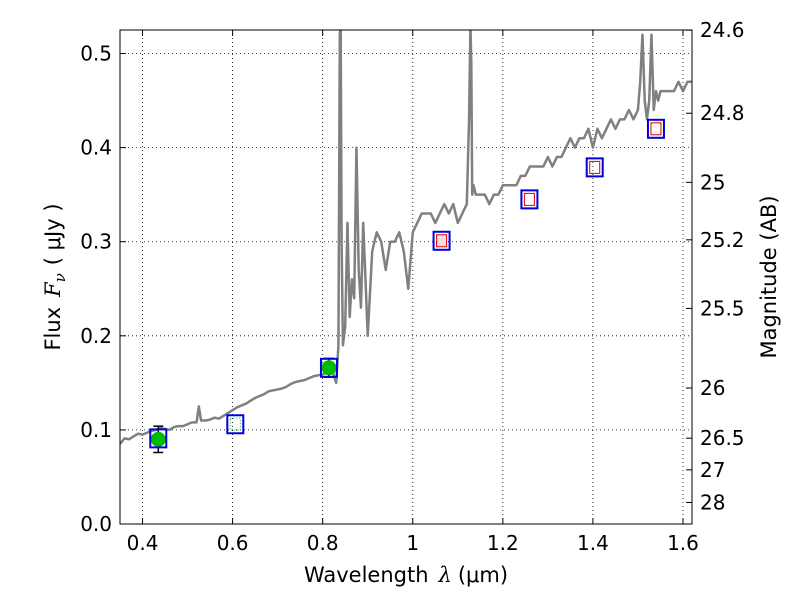  I want to click on magnitude-tick-label: 25.2, so click(722, 240).